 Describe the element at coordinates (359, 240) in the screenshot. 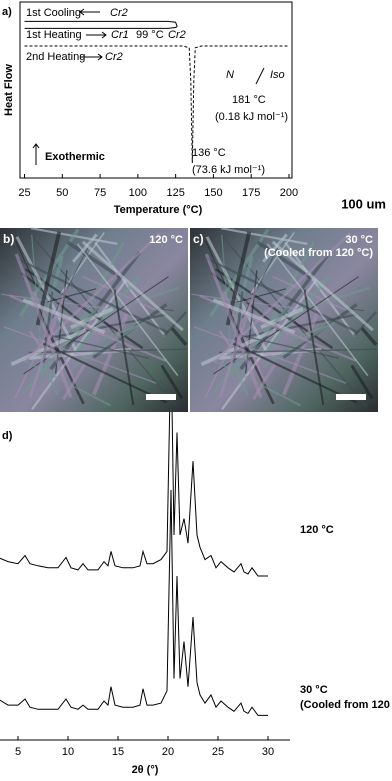

I see `panel-text: 30 °C` at that location.